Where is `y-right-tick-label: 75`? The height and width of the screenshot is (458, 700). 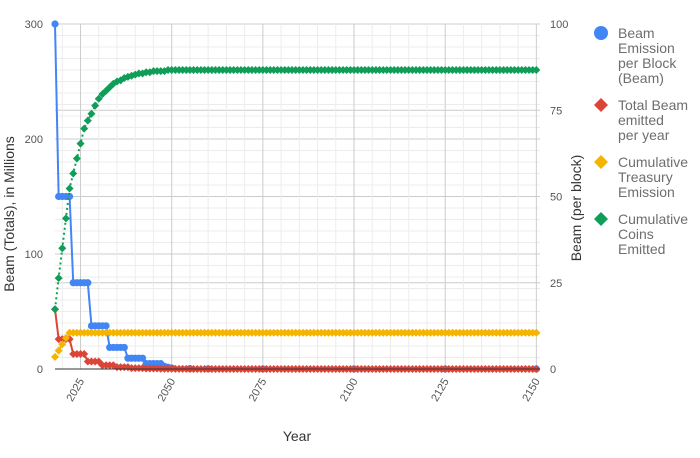
y-right-tick-label: 75 is located at coordinates (556, 111).